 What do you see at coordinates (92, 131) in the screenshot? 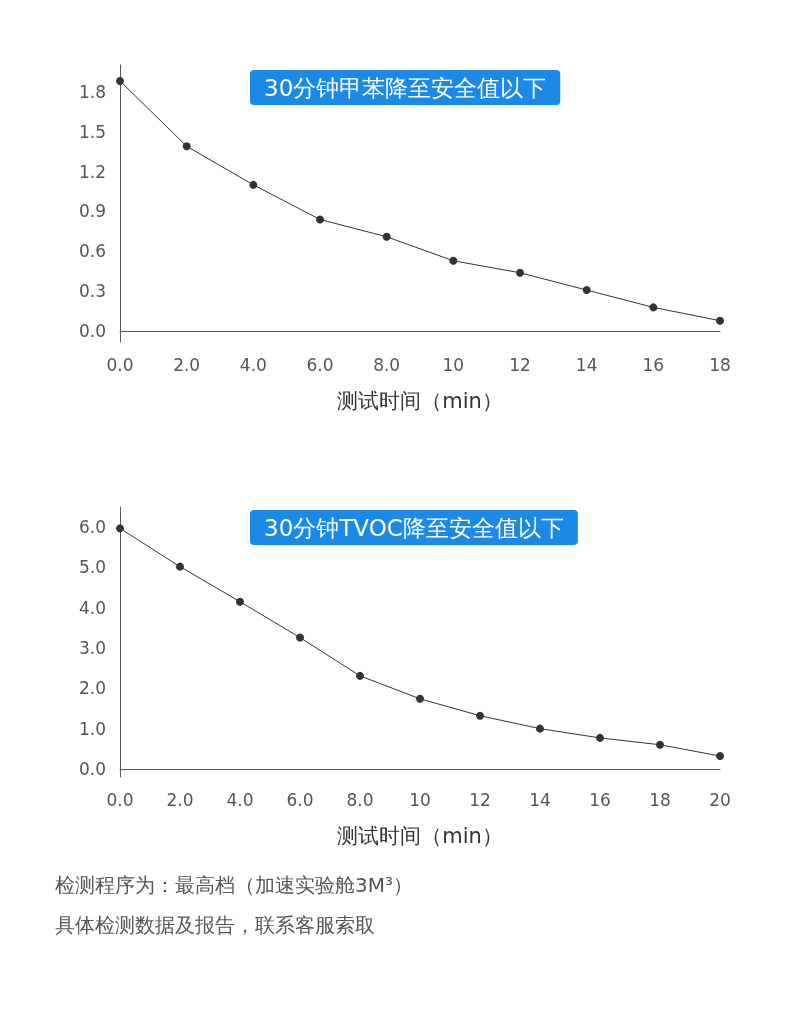
I see `y-tick-label: 1.5` at bounding box center [92, 131].